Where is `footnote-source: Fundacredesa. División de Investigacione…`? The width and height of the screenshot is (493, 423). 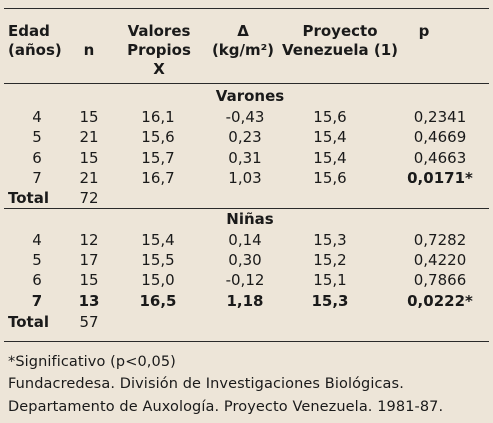
footnote-source: Fundacredesa. División de Investigacione… is located at coordinates (206, 384).